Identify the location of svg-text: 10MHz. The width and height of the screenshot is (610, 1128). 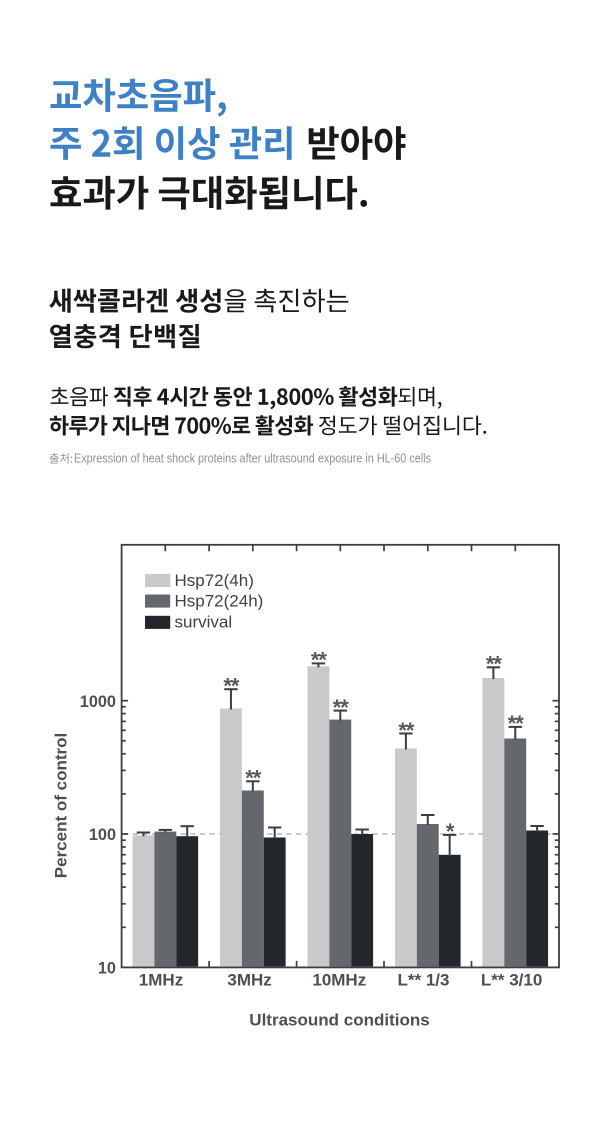
(339, 979).